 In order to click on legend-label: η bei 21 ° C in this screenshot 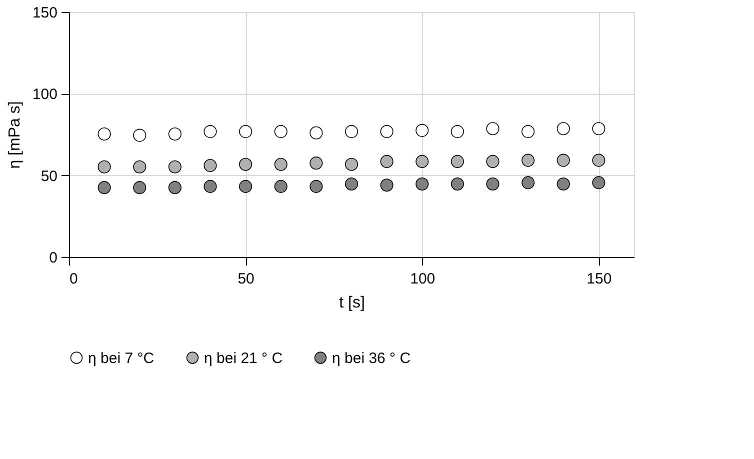, I will do `click(243, 358)`.